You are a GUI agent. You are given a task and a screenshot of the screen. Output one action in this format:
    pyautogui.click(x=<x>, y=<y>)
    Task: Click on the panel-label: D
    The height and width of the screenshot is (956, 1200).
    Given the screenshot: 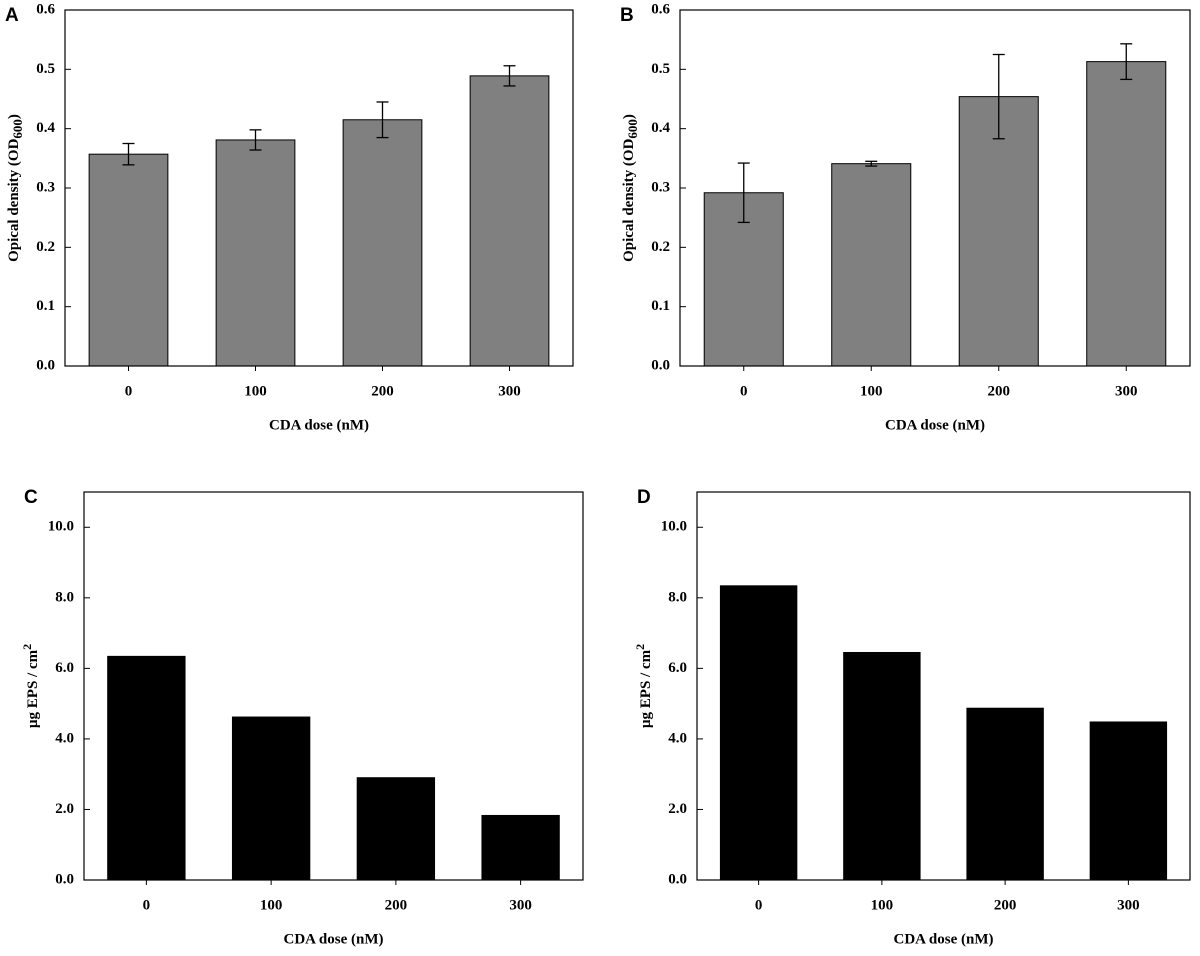 What is the action you would take?
    pyautogui.click(x=644, y=497)
    